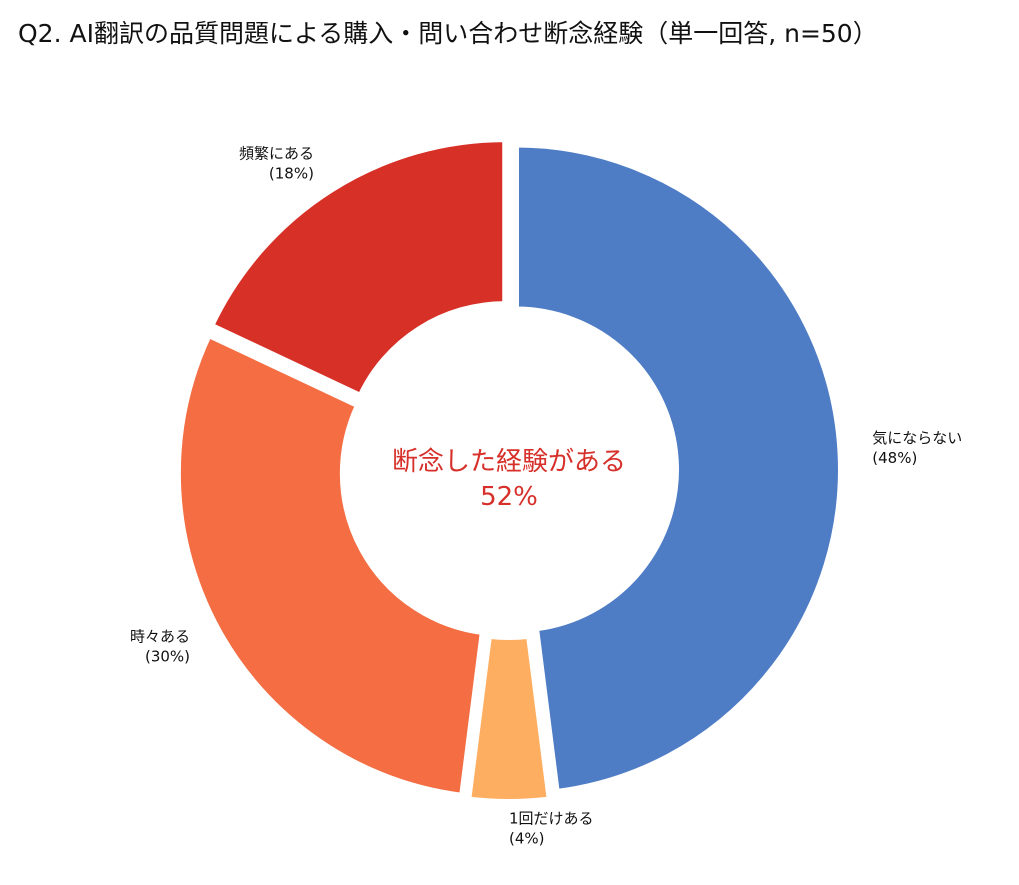 The width and height of the screenshot is (1019, 885). I want to click on slice-pct-label-2: (4%), so click(527, 839).